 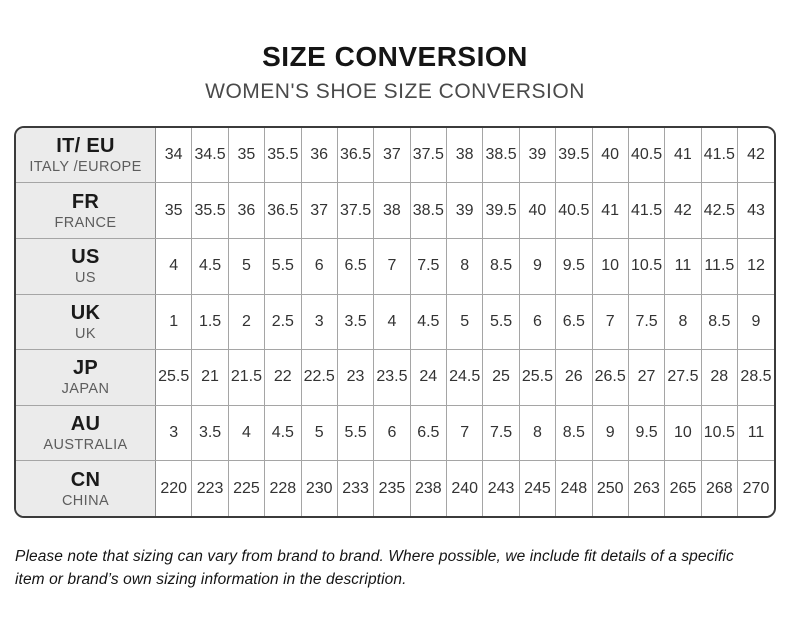 What do you see at coordinates (246, 377) in the screenshot?
I see `size-cell: 21.5` at bounding box center [246, 377].